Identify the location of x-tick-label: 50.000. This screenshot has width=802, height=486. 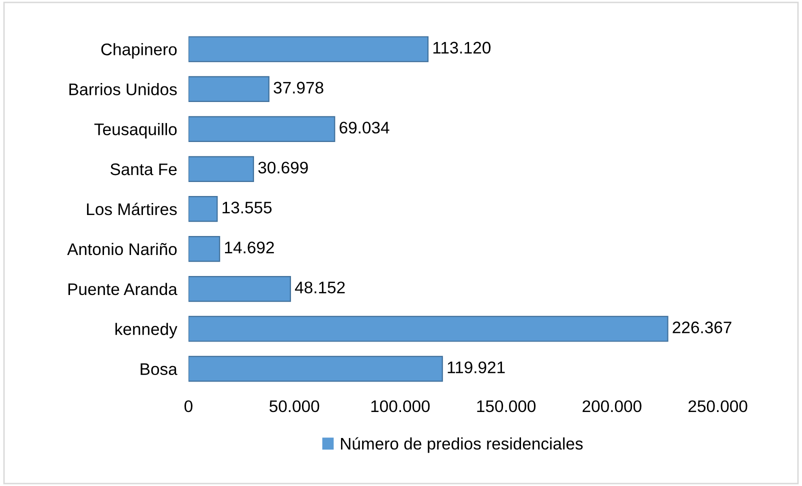
(295, 406).